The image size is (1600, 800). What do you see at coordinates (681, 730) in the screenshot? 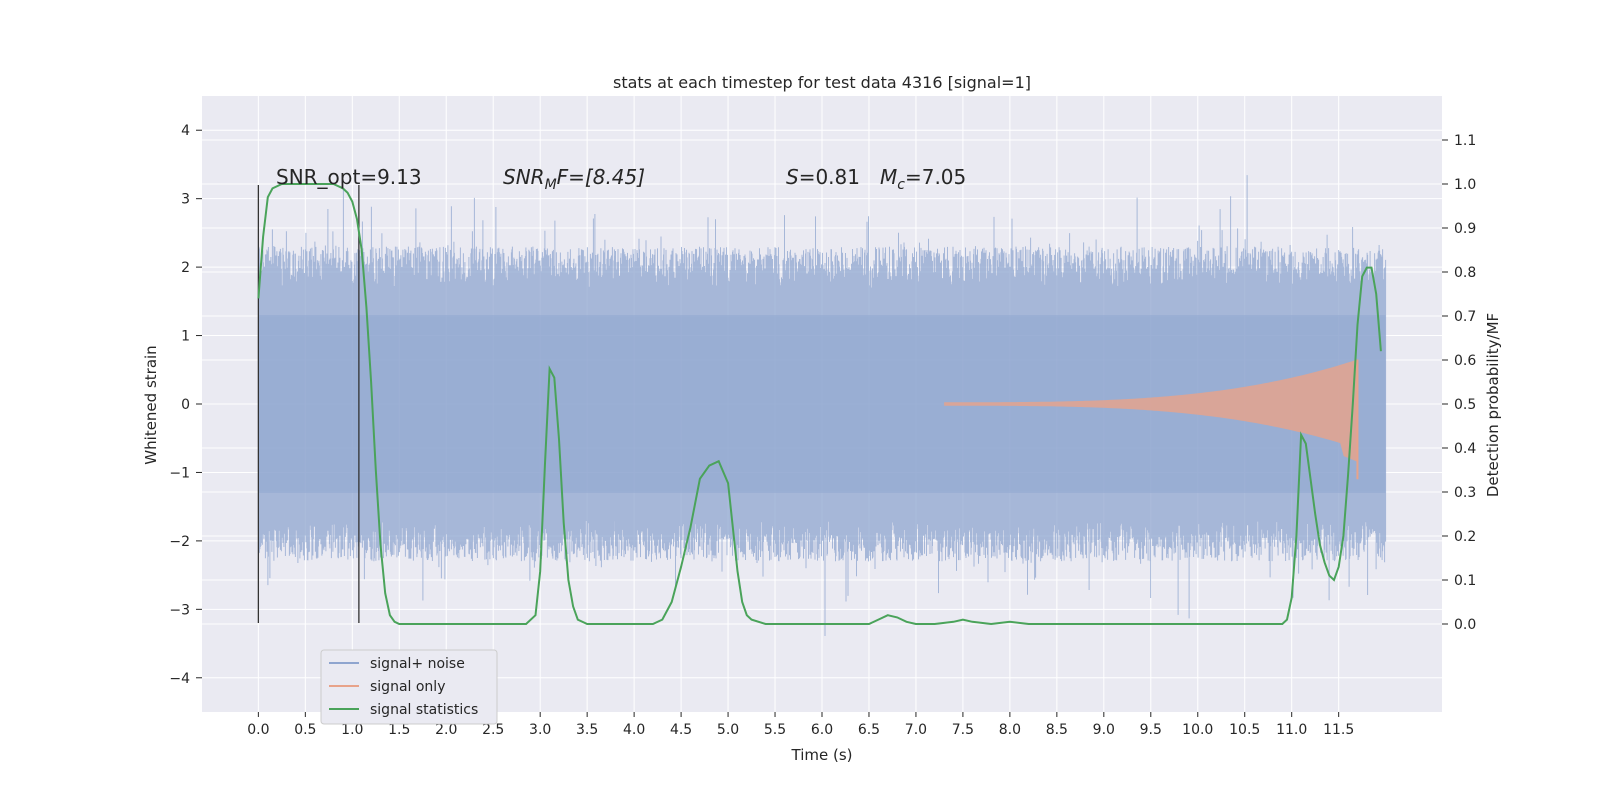
I see `x-tick-label: 4.5` at bounding box center [681, 730].